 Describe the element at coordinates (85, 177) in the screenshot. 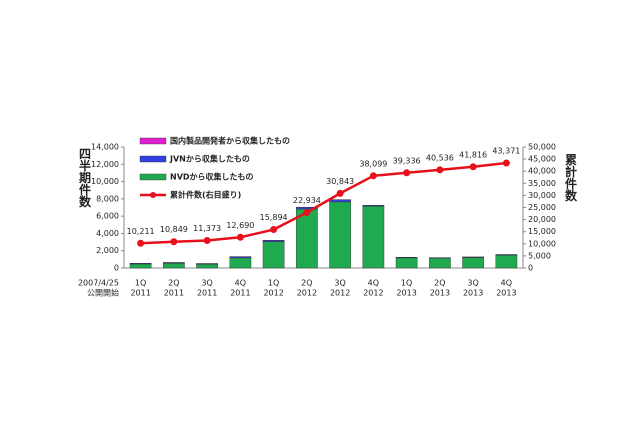

I see `y-axis-title: 四半期件数` at that location.